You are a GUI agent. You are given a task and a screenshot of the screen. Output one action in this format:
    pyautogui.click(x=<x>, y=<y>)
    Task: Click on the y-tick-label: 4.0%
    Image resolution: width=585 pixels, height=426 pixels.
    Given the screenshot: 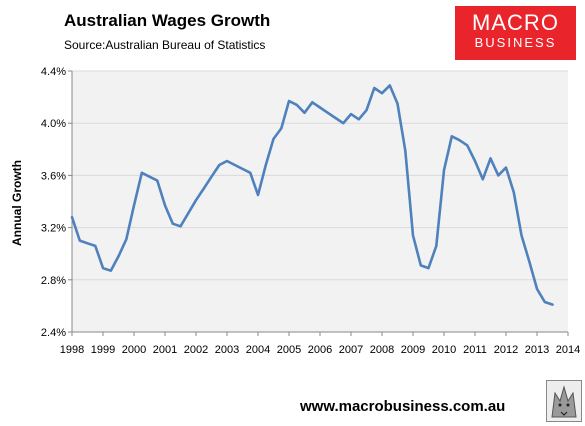 What is the action you would take?
    pyautogui.click(x=53, y=124)
    